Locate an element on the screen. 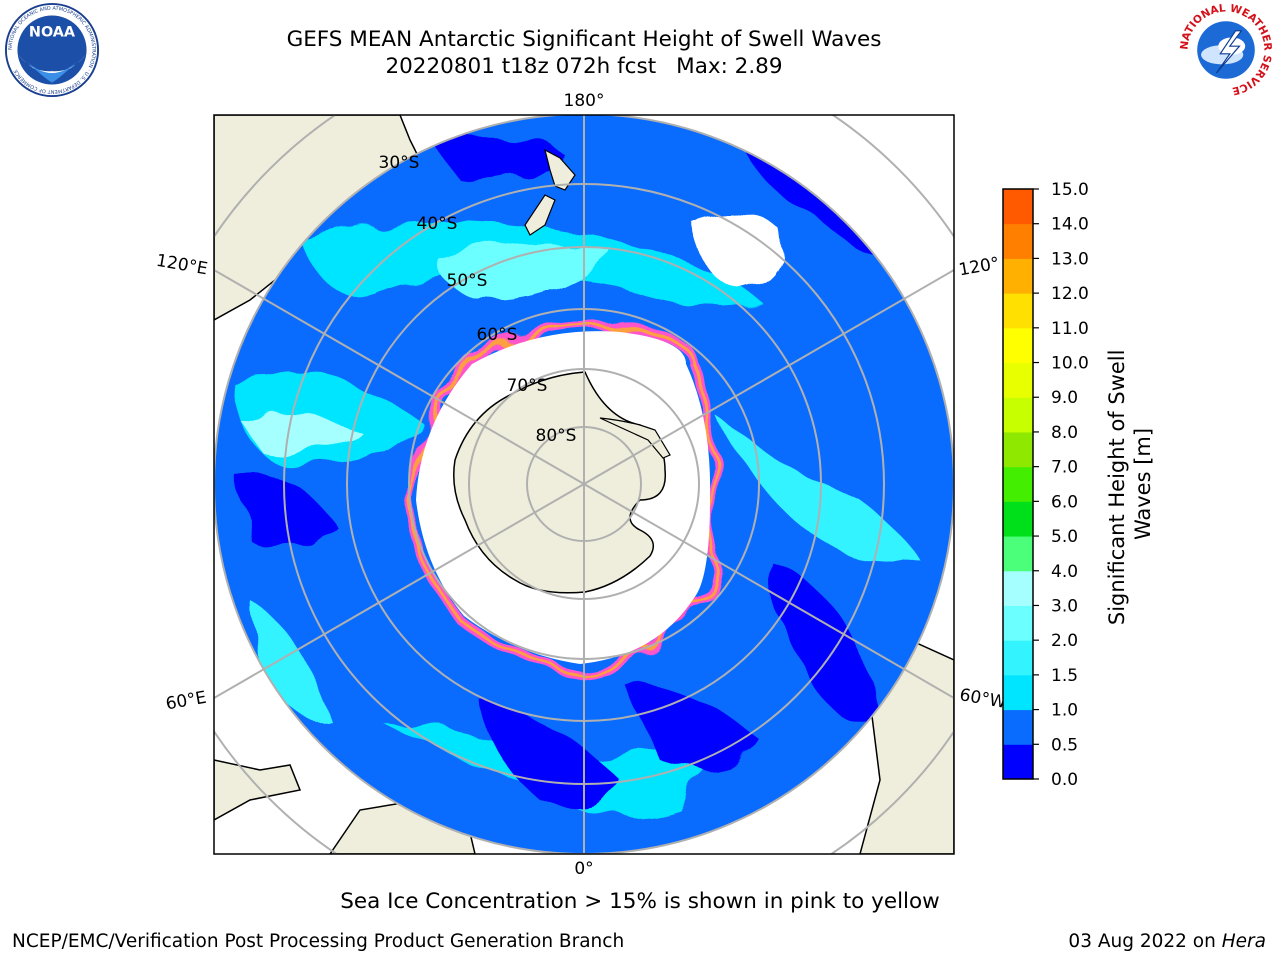 This screenshot has width=1280, height=960. colorbar-tick-label: 1.0 is located at coordinates (1064, 711).